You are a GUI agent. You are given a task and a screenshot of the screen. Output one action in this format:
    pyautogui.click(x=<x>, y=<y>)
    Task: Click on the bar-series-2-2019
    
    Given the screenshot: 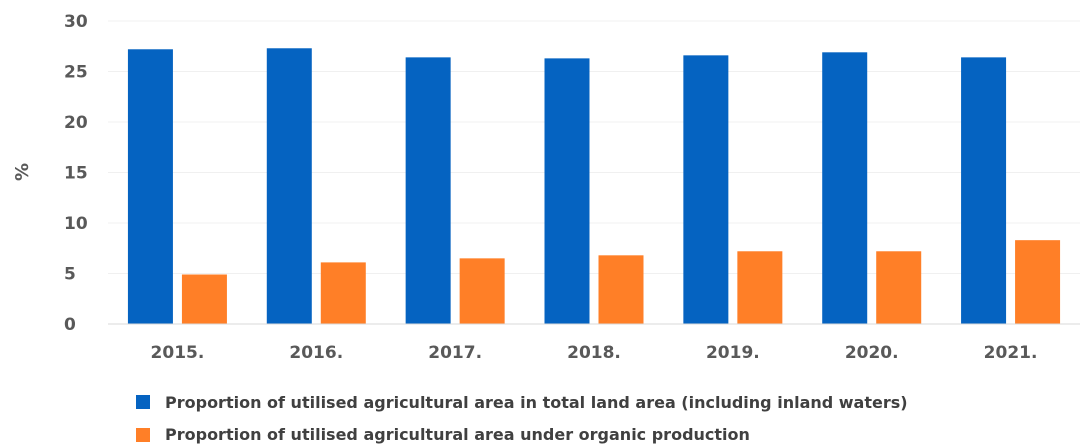 What is the action you would take?
    pyautogui.click(x=760, y=287)
    